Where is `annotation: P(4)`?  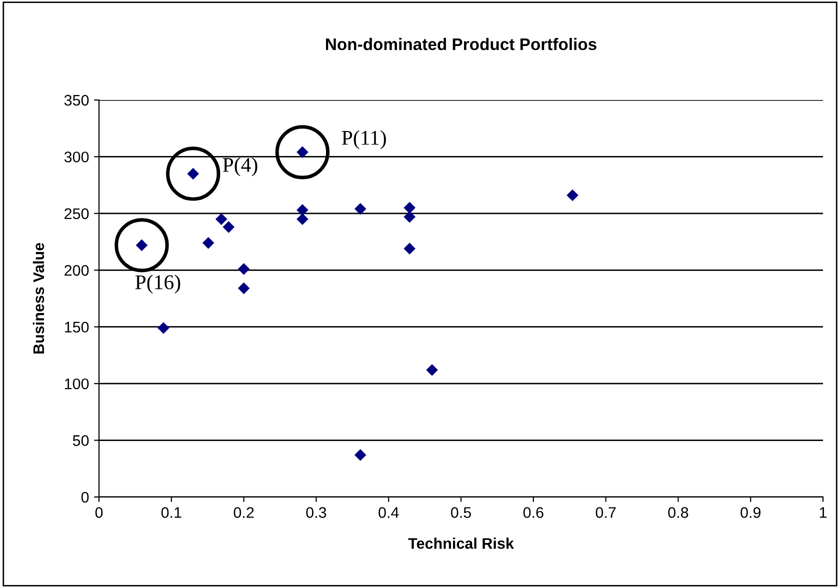
annotation: P(4) is located at coordinates (240, 166).